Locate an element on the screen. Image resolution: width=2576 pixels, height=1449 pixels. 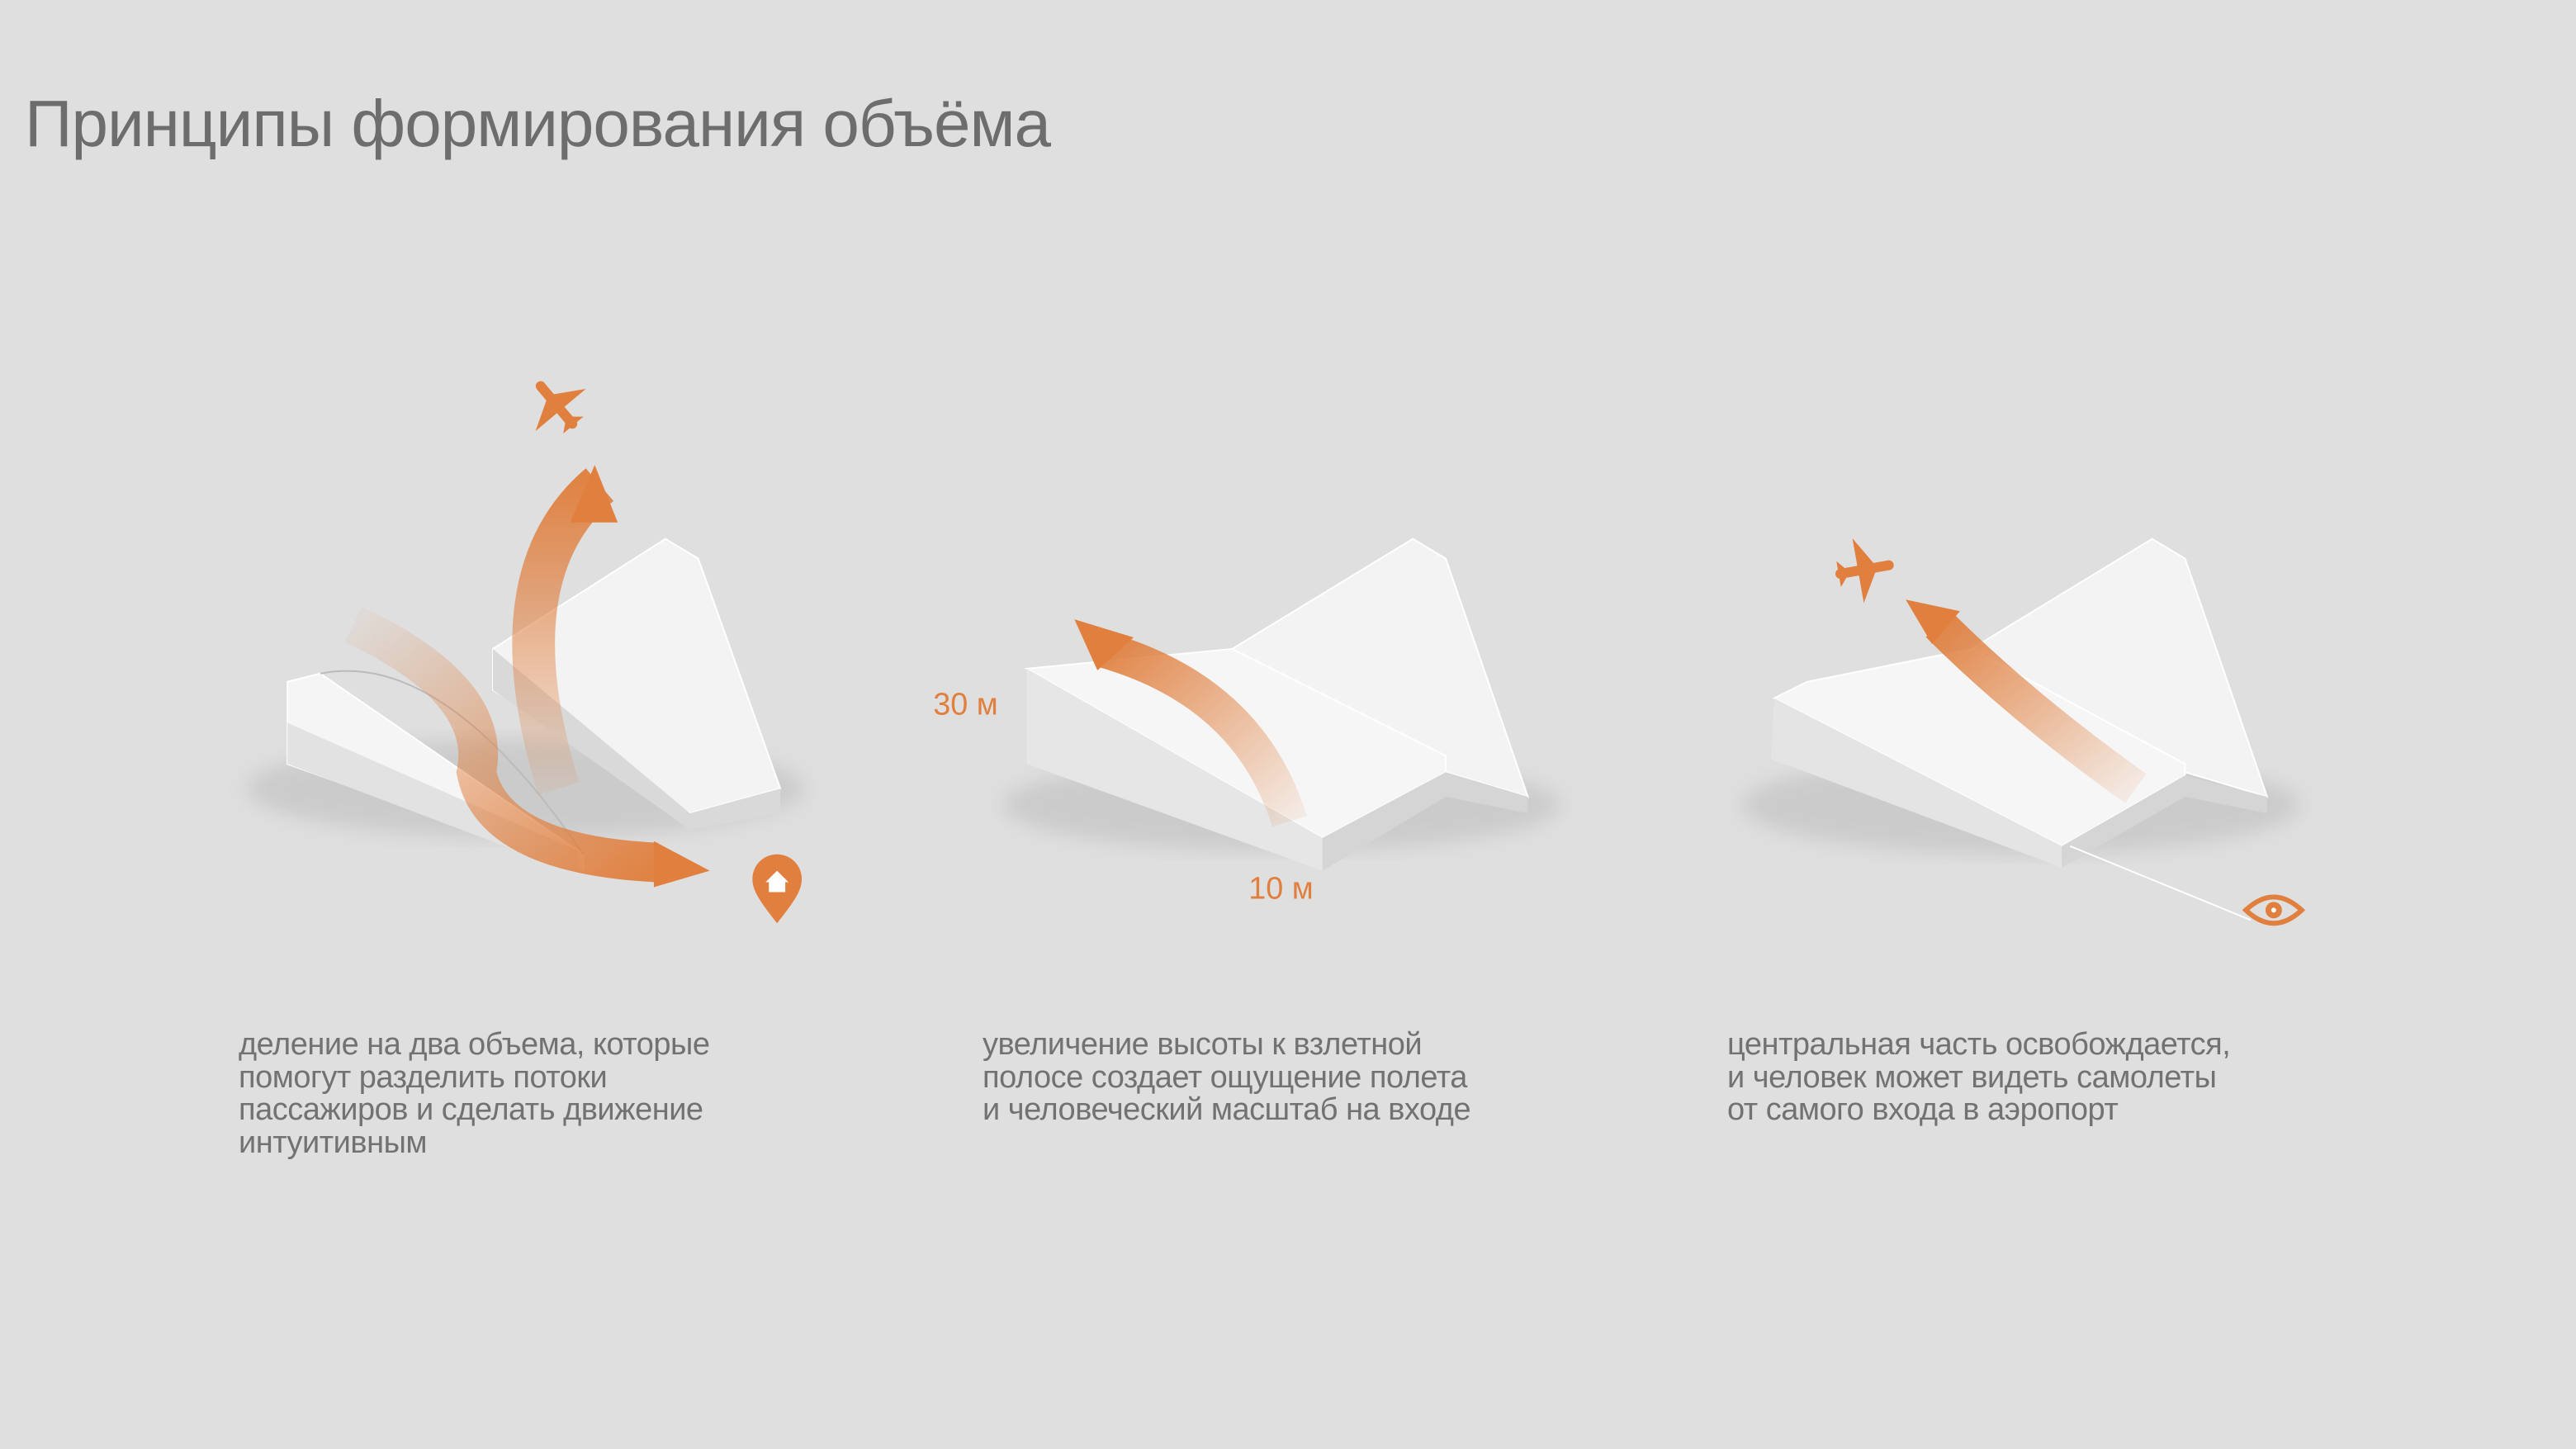
caption-line: пассажиров и сделать движение is located at coordinates (471, 1109).